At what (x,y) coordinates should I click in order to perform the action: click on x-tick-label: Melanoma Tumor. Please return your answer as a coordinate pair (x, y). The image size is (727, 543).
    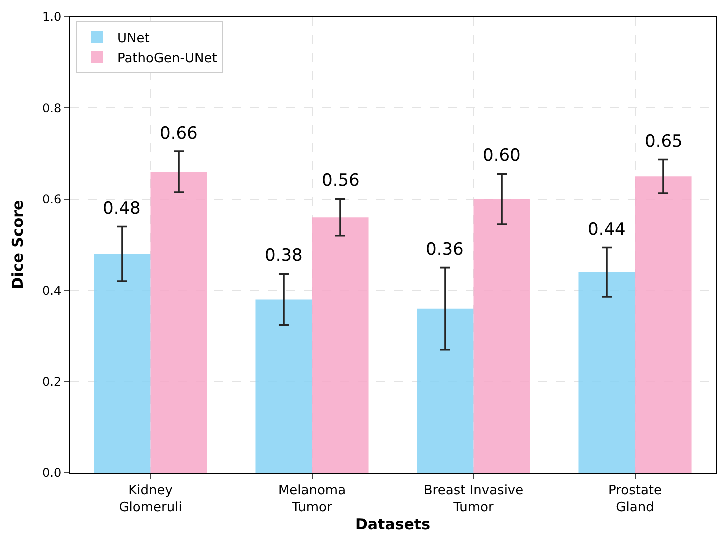
    Looking at the image, I should click on (312, 500).